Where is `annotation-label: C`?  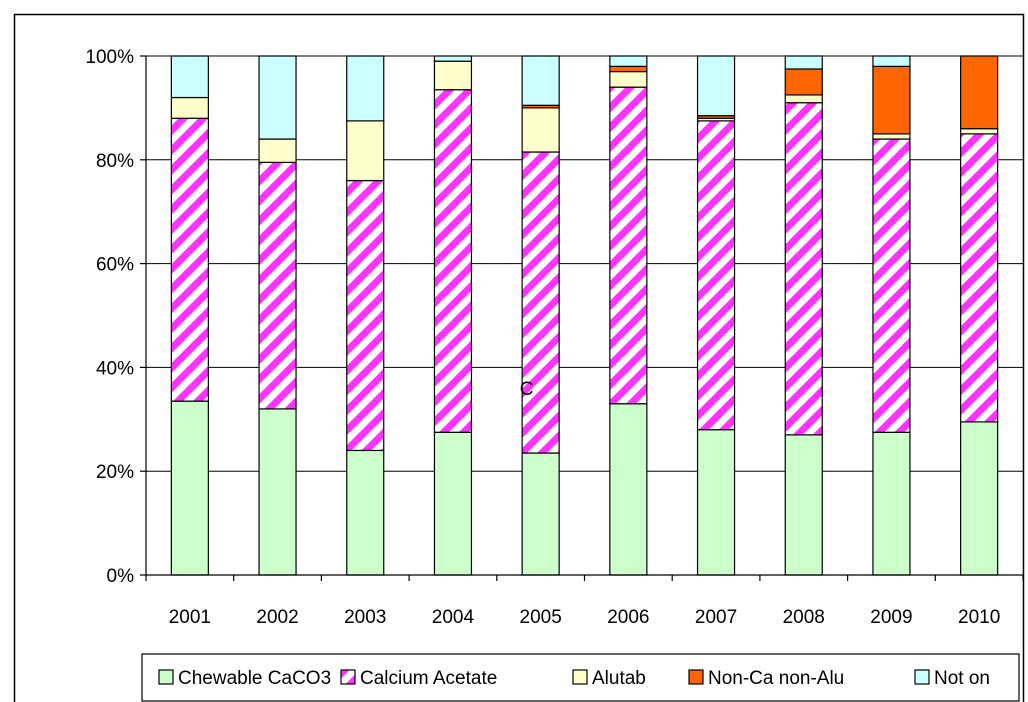 annotation-label: C is located at coordinates (527, 389).